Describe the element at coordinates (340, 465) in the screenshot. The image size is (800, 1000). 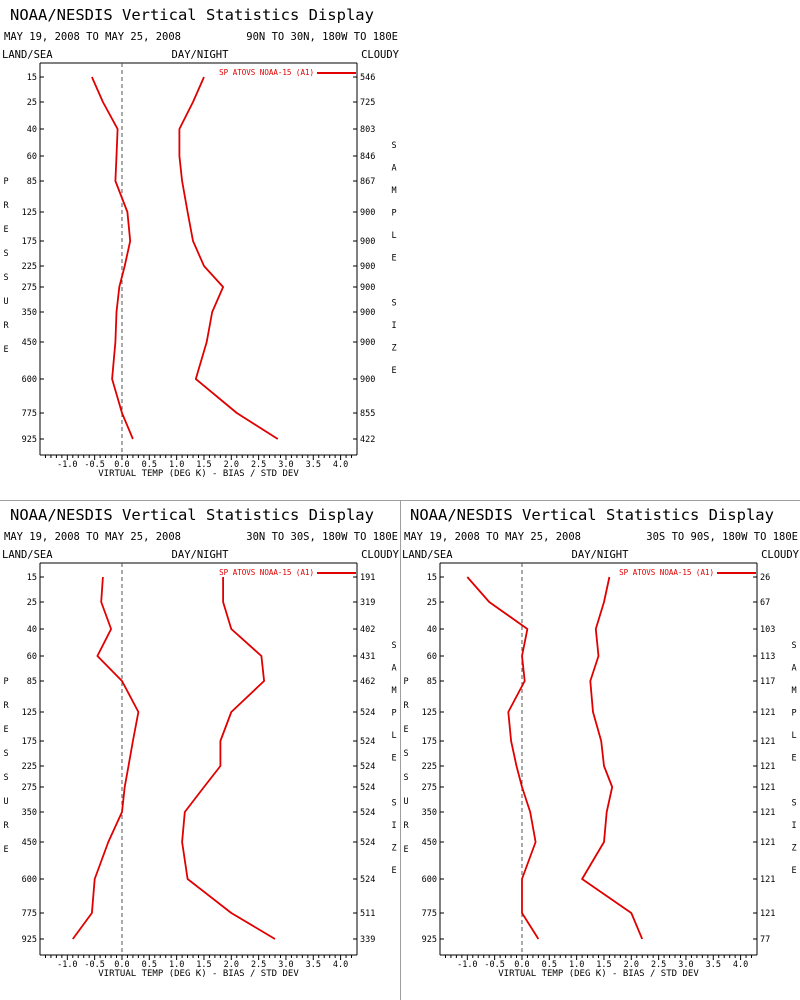
I see `x-tick-label: 4.0` at that location.